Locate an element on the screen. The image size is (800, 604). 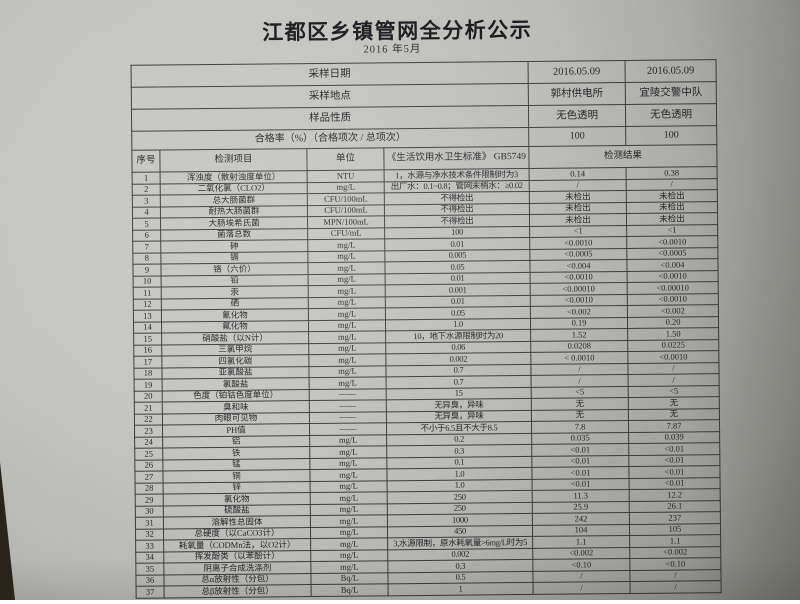
sampling-location-value-2: 宜陵交警中队 is located at coordinates (671, 93).